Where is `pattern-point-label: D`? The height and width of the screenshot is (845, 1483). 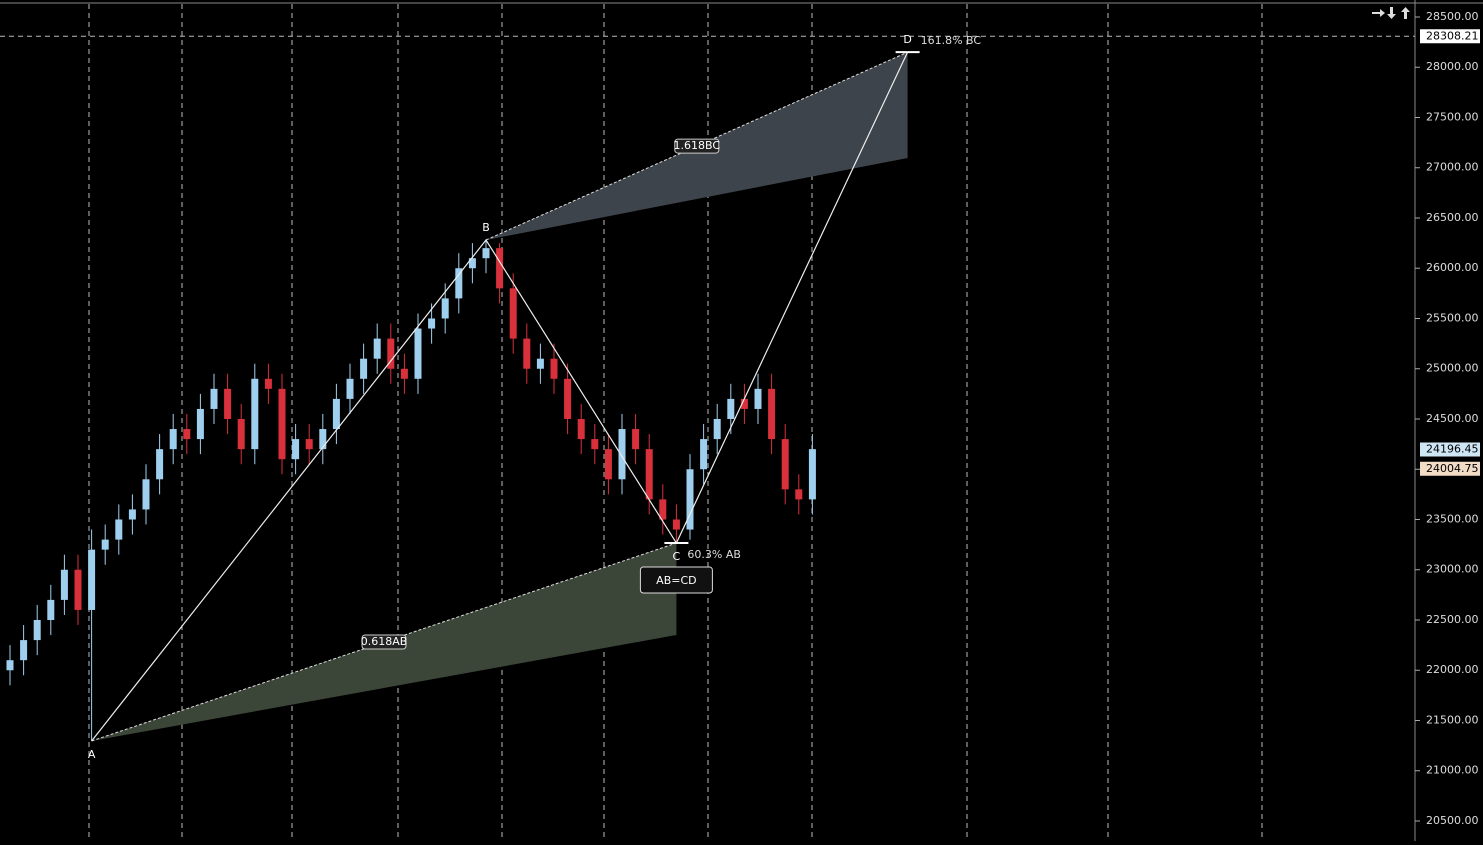
pattern-point-label: D is located at coordinates (907, 39).